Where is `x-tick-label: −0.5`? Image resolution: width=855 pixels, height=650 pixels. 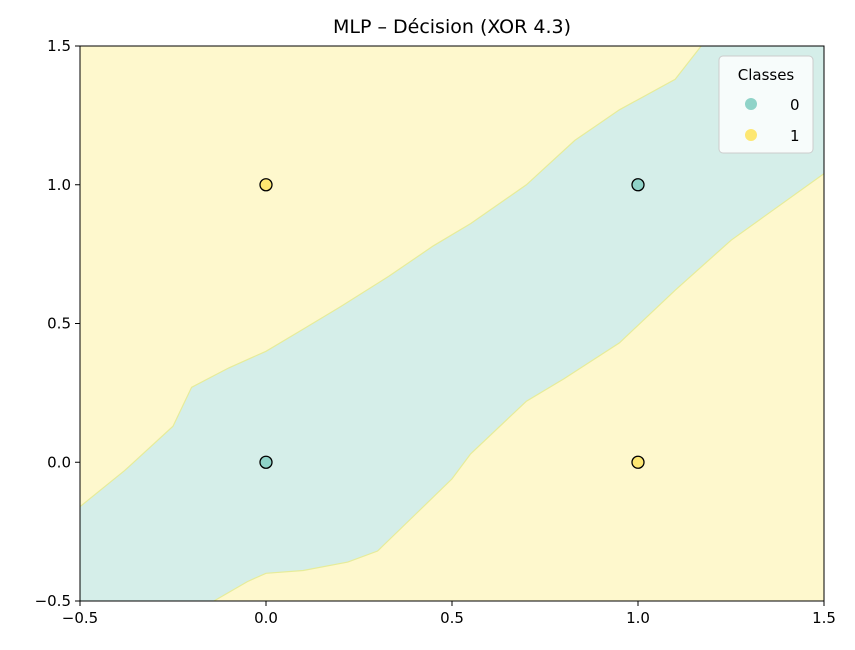 x-tick-label: −0.5 is located at coordinates (80, 618).